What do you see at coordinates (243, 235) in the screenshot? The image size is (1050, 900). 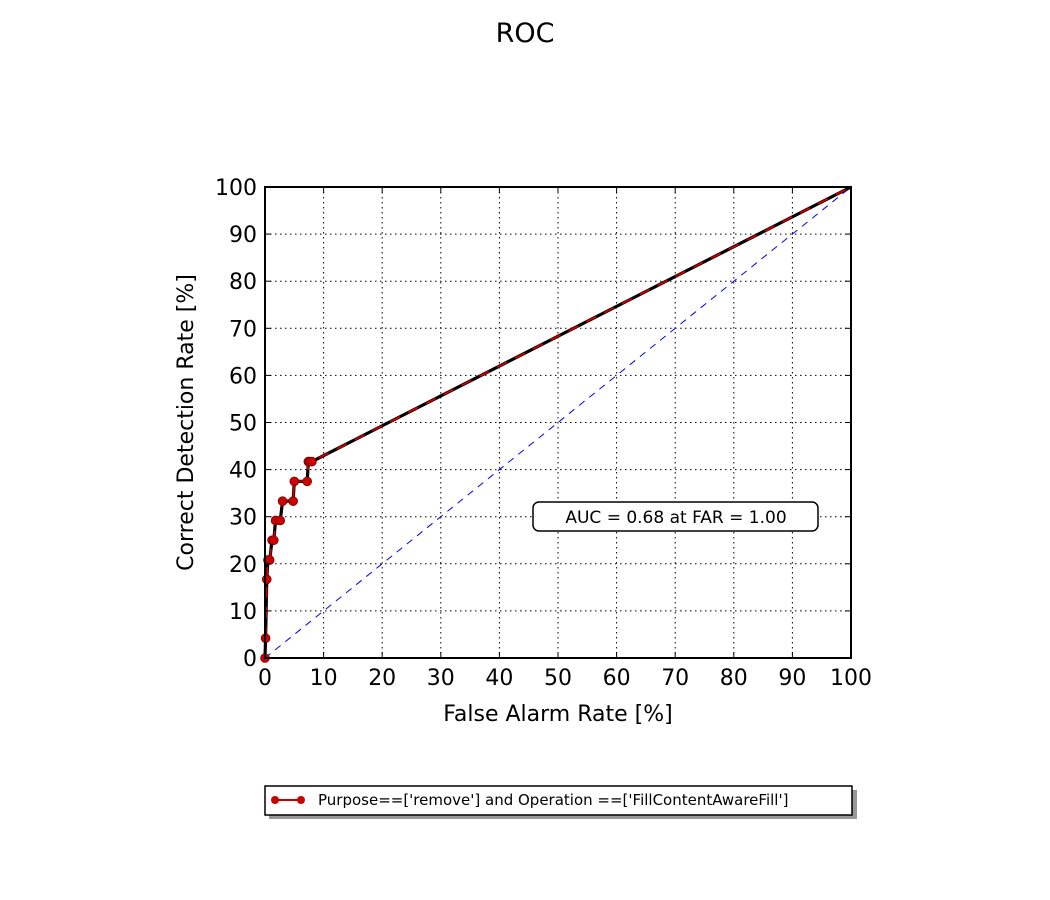 I see `y-tick-label: 90` at bounding box center [243, 235].